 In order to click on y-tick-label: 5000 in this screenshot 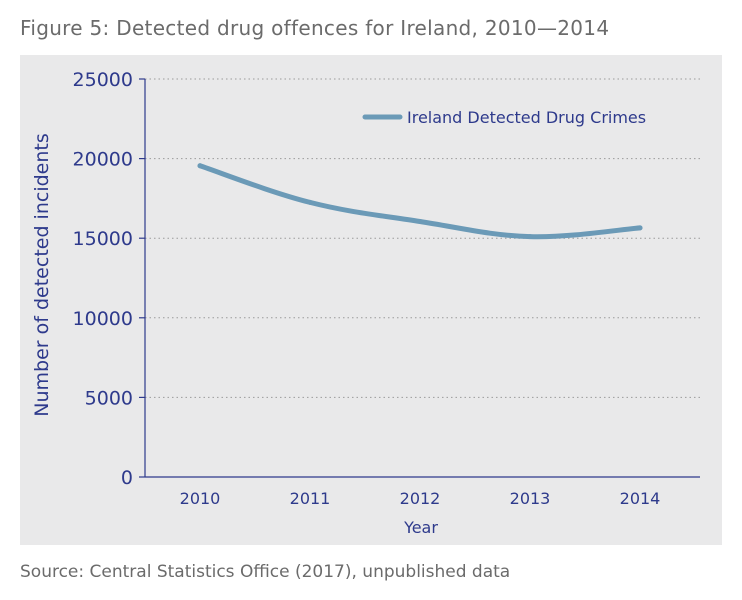, I will do `click(109, 398)`.